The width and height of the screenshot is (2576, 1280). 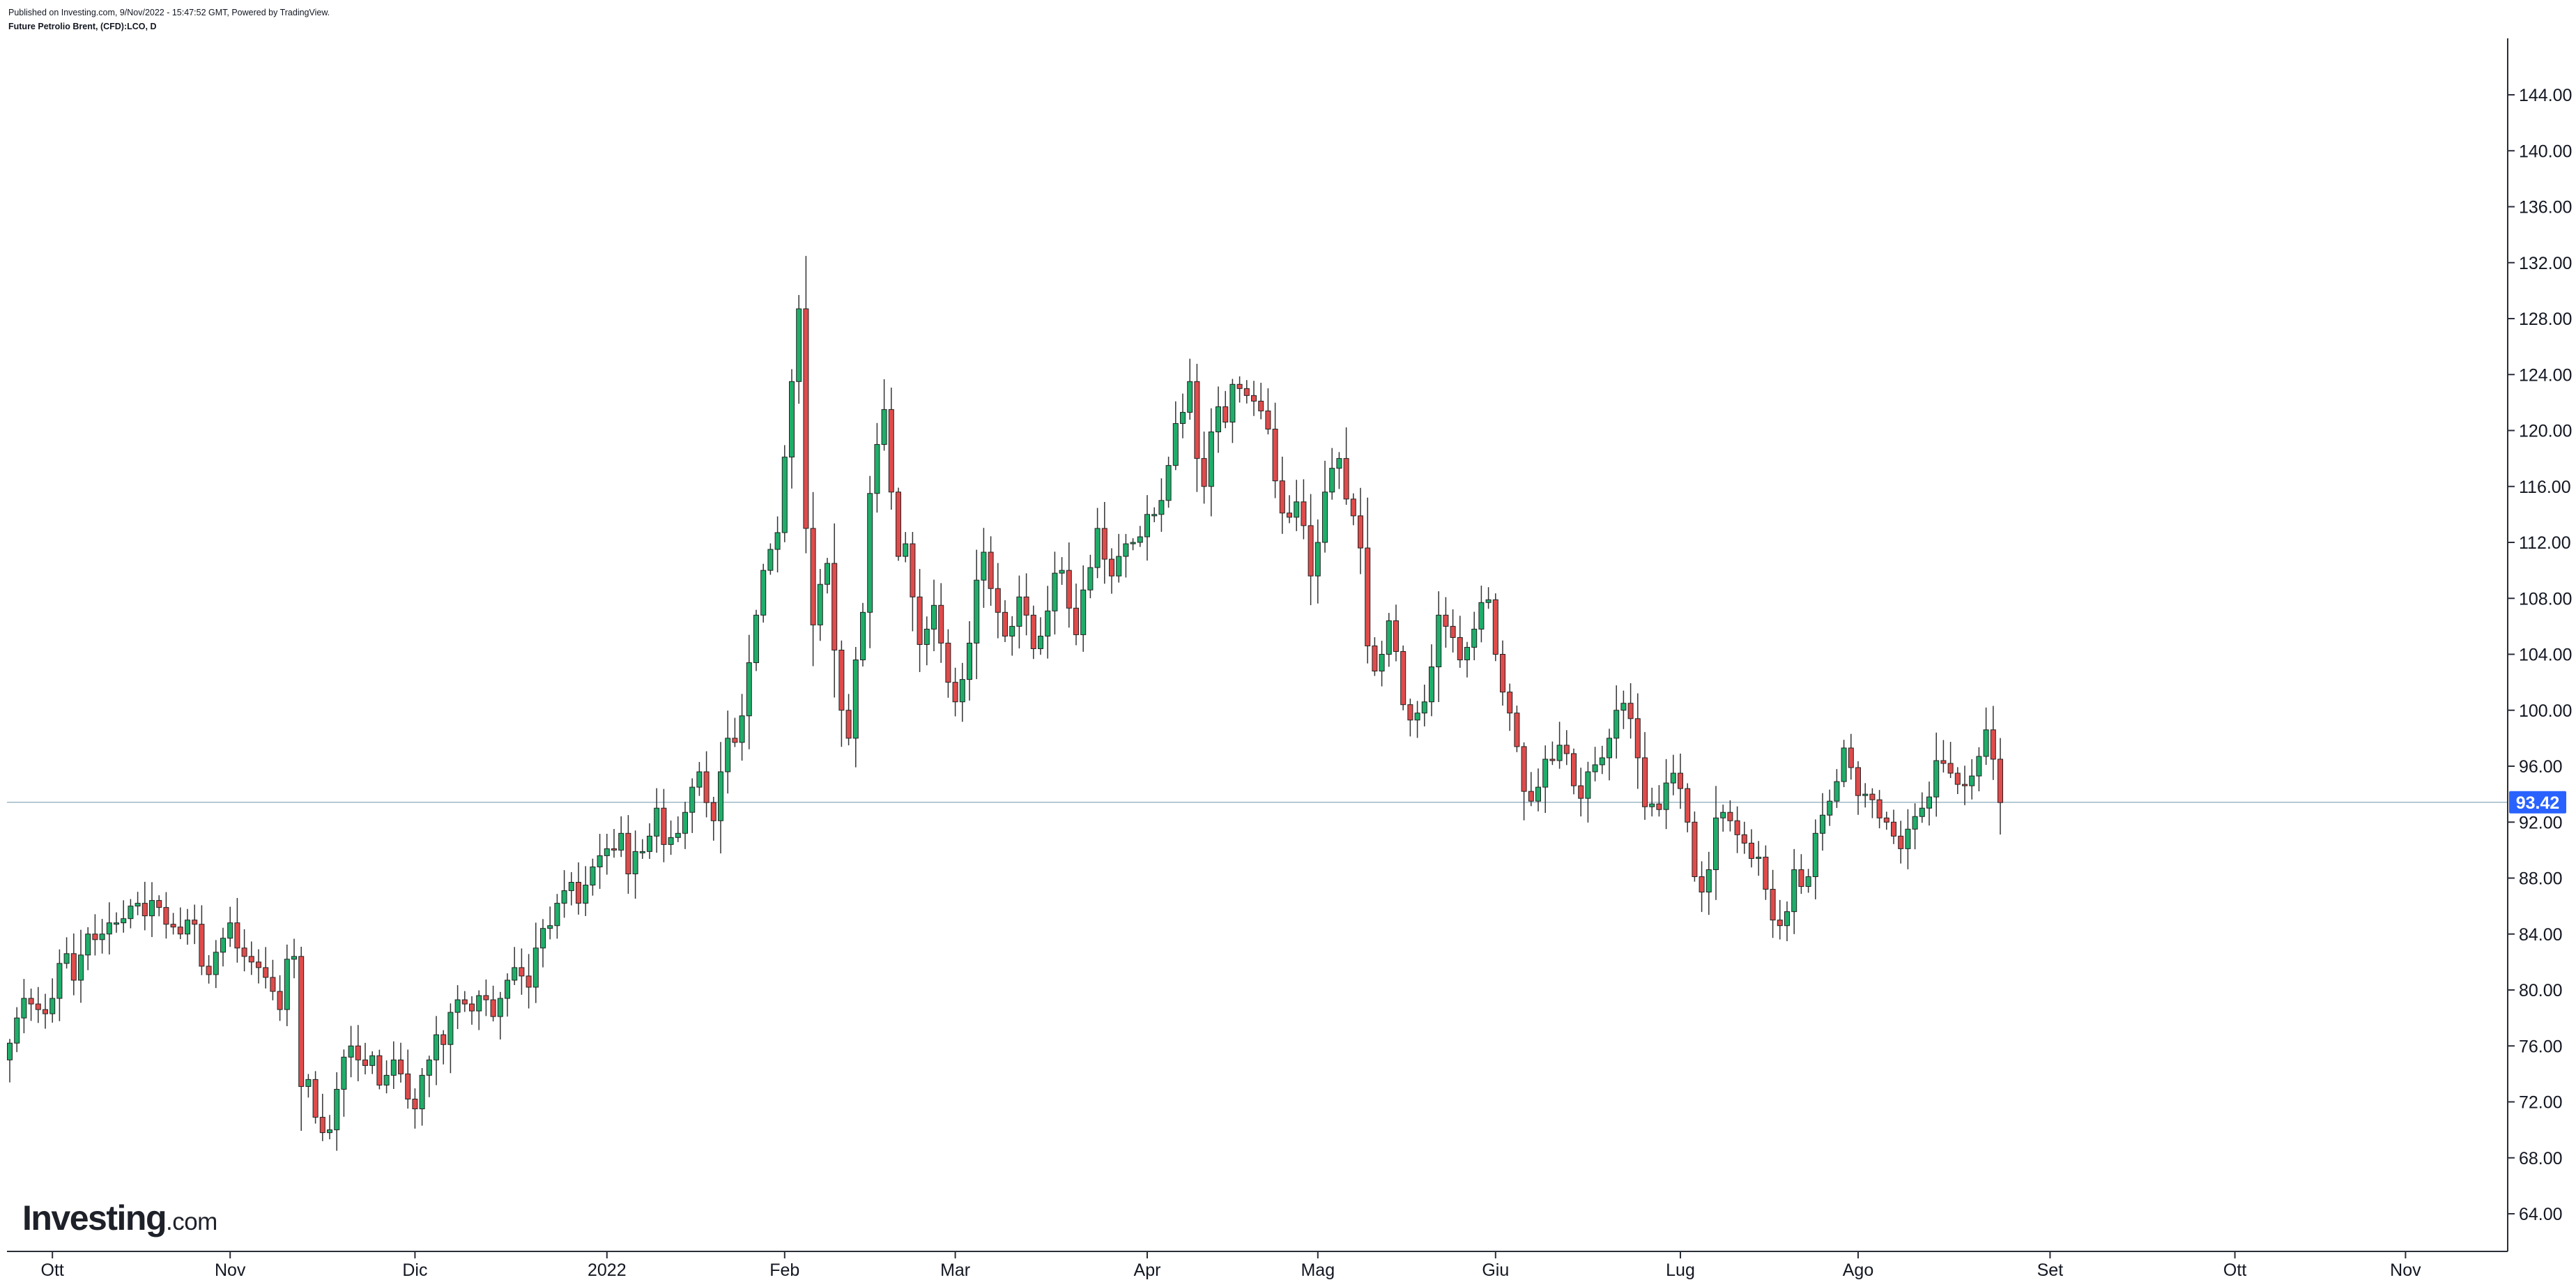 What do you see at coordinates (2541, 1046) in the screenshot?
I see `y-tick-label: 76.00` at bounding box center [2541, 1046].